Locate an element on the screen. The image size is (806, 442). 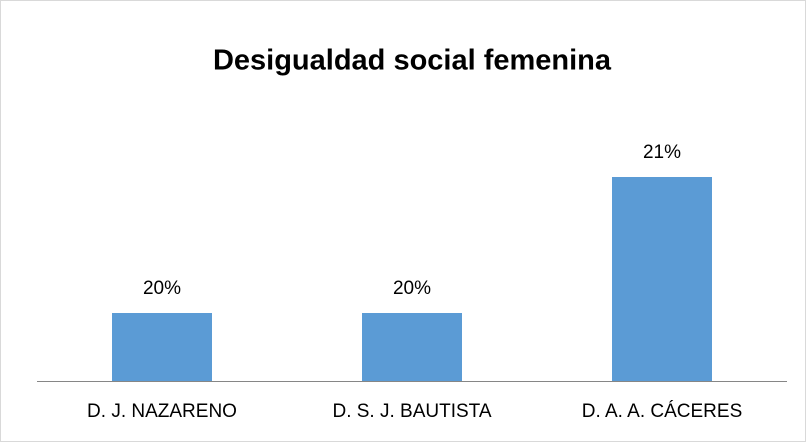
data-label: 21% is located at coordinates (662, 152).